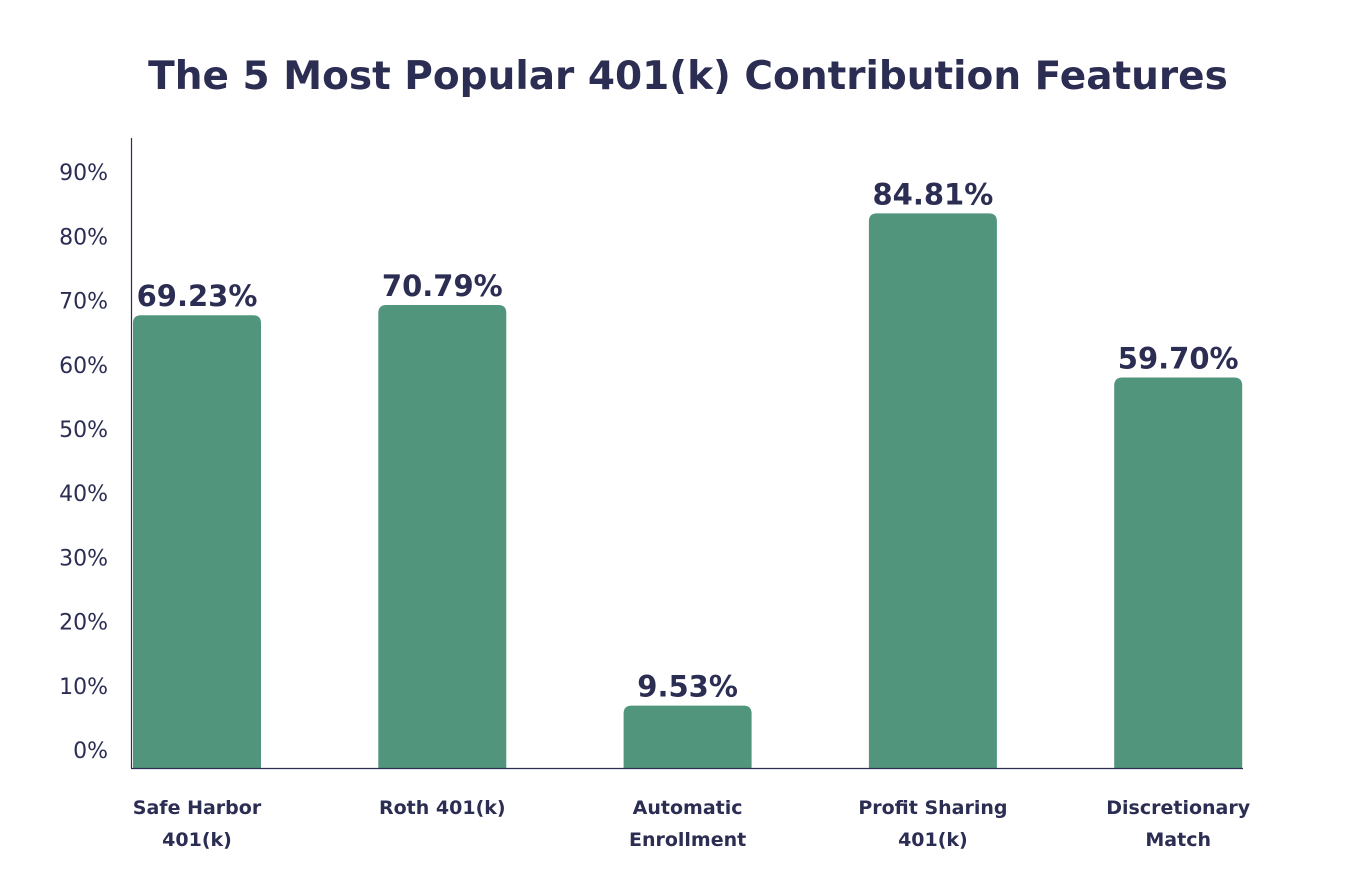  I want to click on y-axis-ticks: 0% 10% 20% 30% 40% 50% 60% 70% 80% 90%, so click(83, 462).